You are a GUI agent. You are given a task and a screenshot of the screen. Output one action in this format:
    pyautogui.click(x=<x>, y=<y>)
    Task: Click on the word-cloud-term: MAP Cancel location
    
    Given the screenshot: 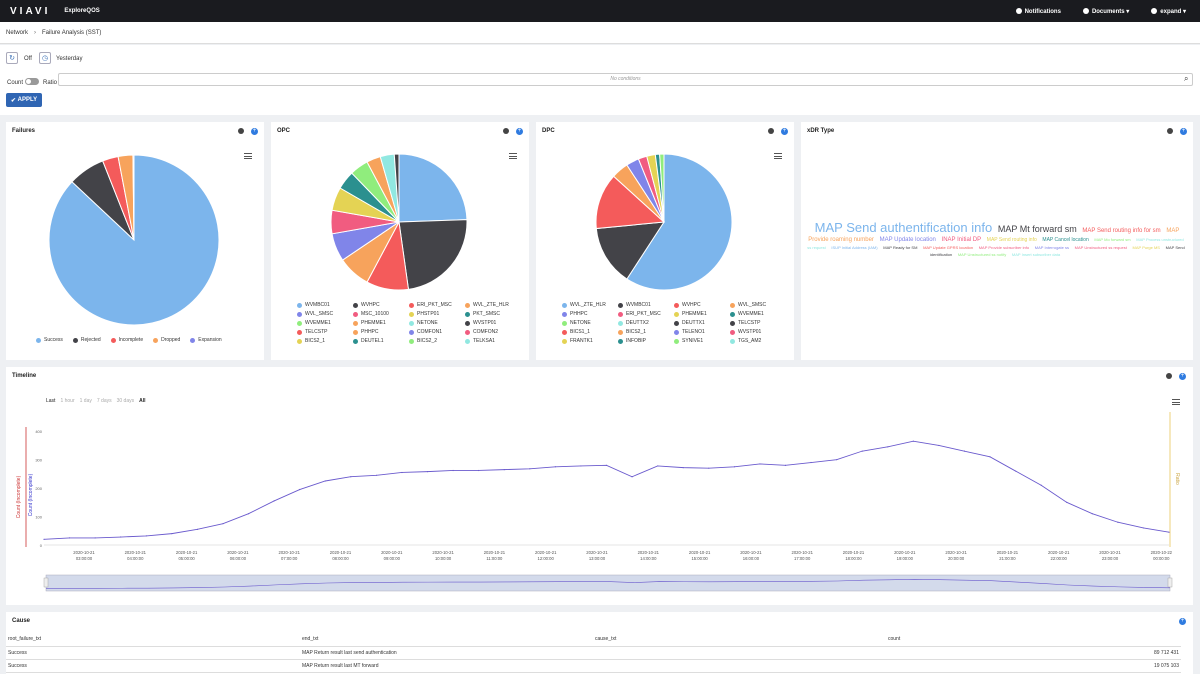 What is the action you would take?
    pyautogui.click(x=1065, y=239)
    